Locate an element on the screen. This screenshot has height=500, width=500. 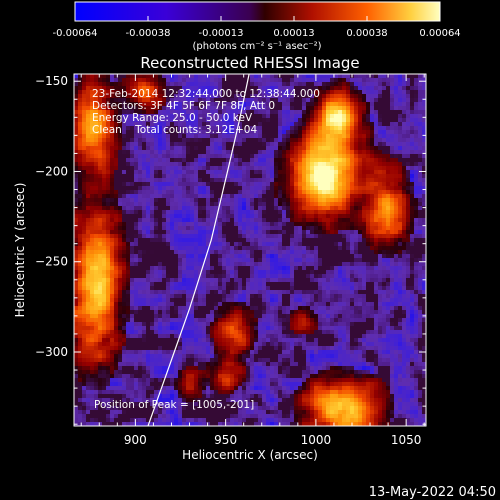
colorbar-tick-label-2: -0.00013 is located at coordinates (221, 33).